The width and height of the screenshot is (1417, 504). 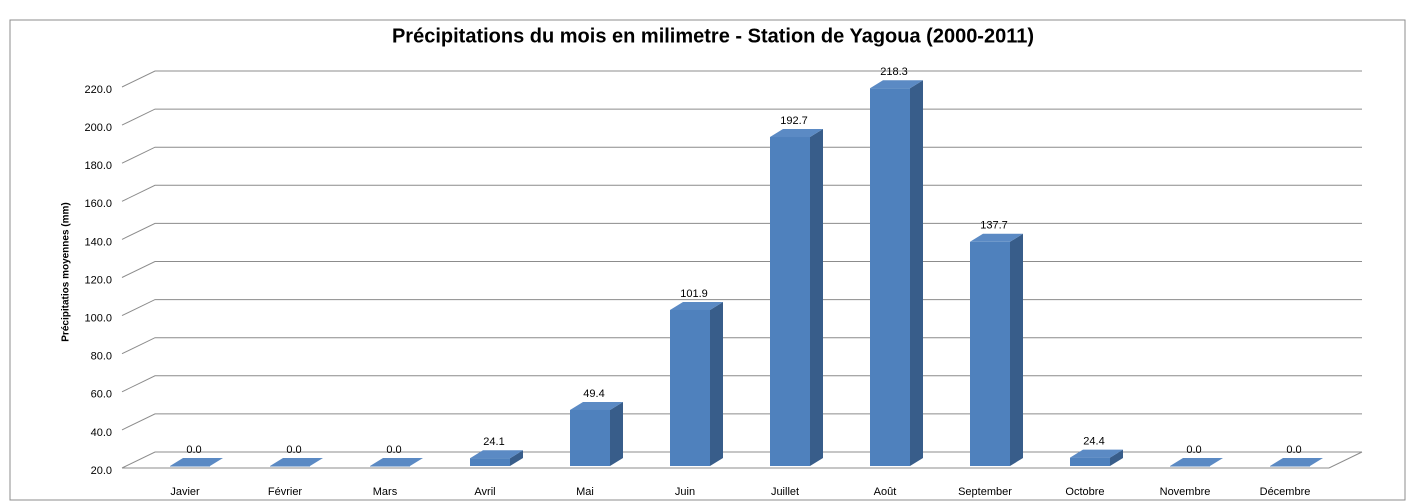 I want to click on y-axis-label: Précipitatios moyennes (mm), so click(x=66, y=271).